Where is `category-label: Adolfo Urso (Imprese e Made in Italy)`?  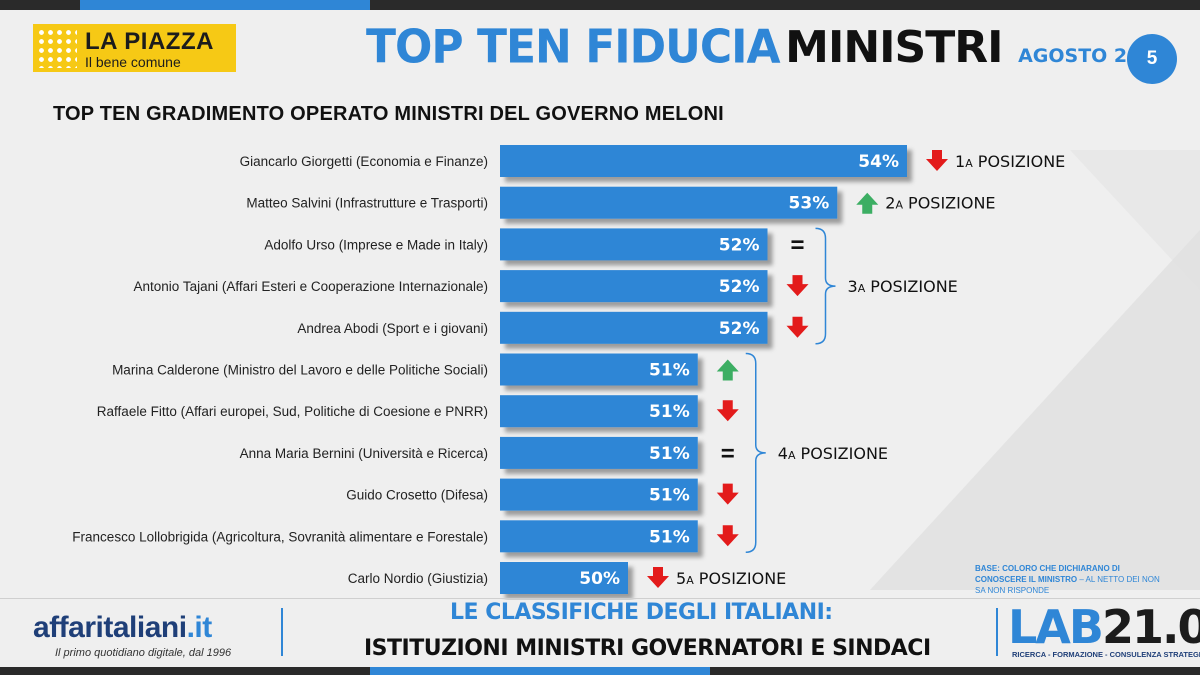 category-label: Adolfo Urso (Imprese e Made in Italy) is located at coordinates (376, 244).